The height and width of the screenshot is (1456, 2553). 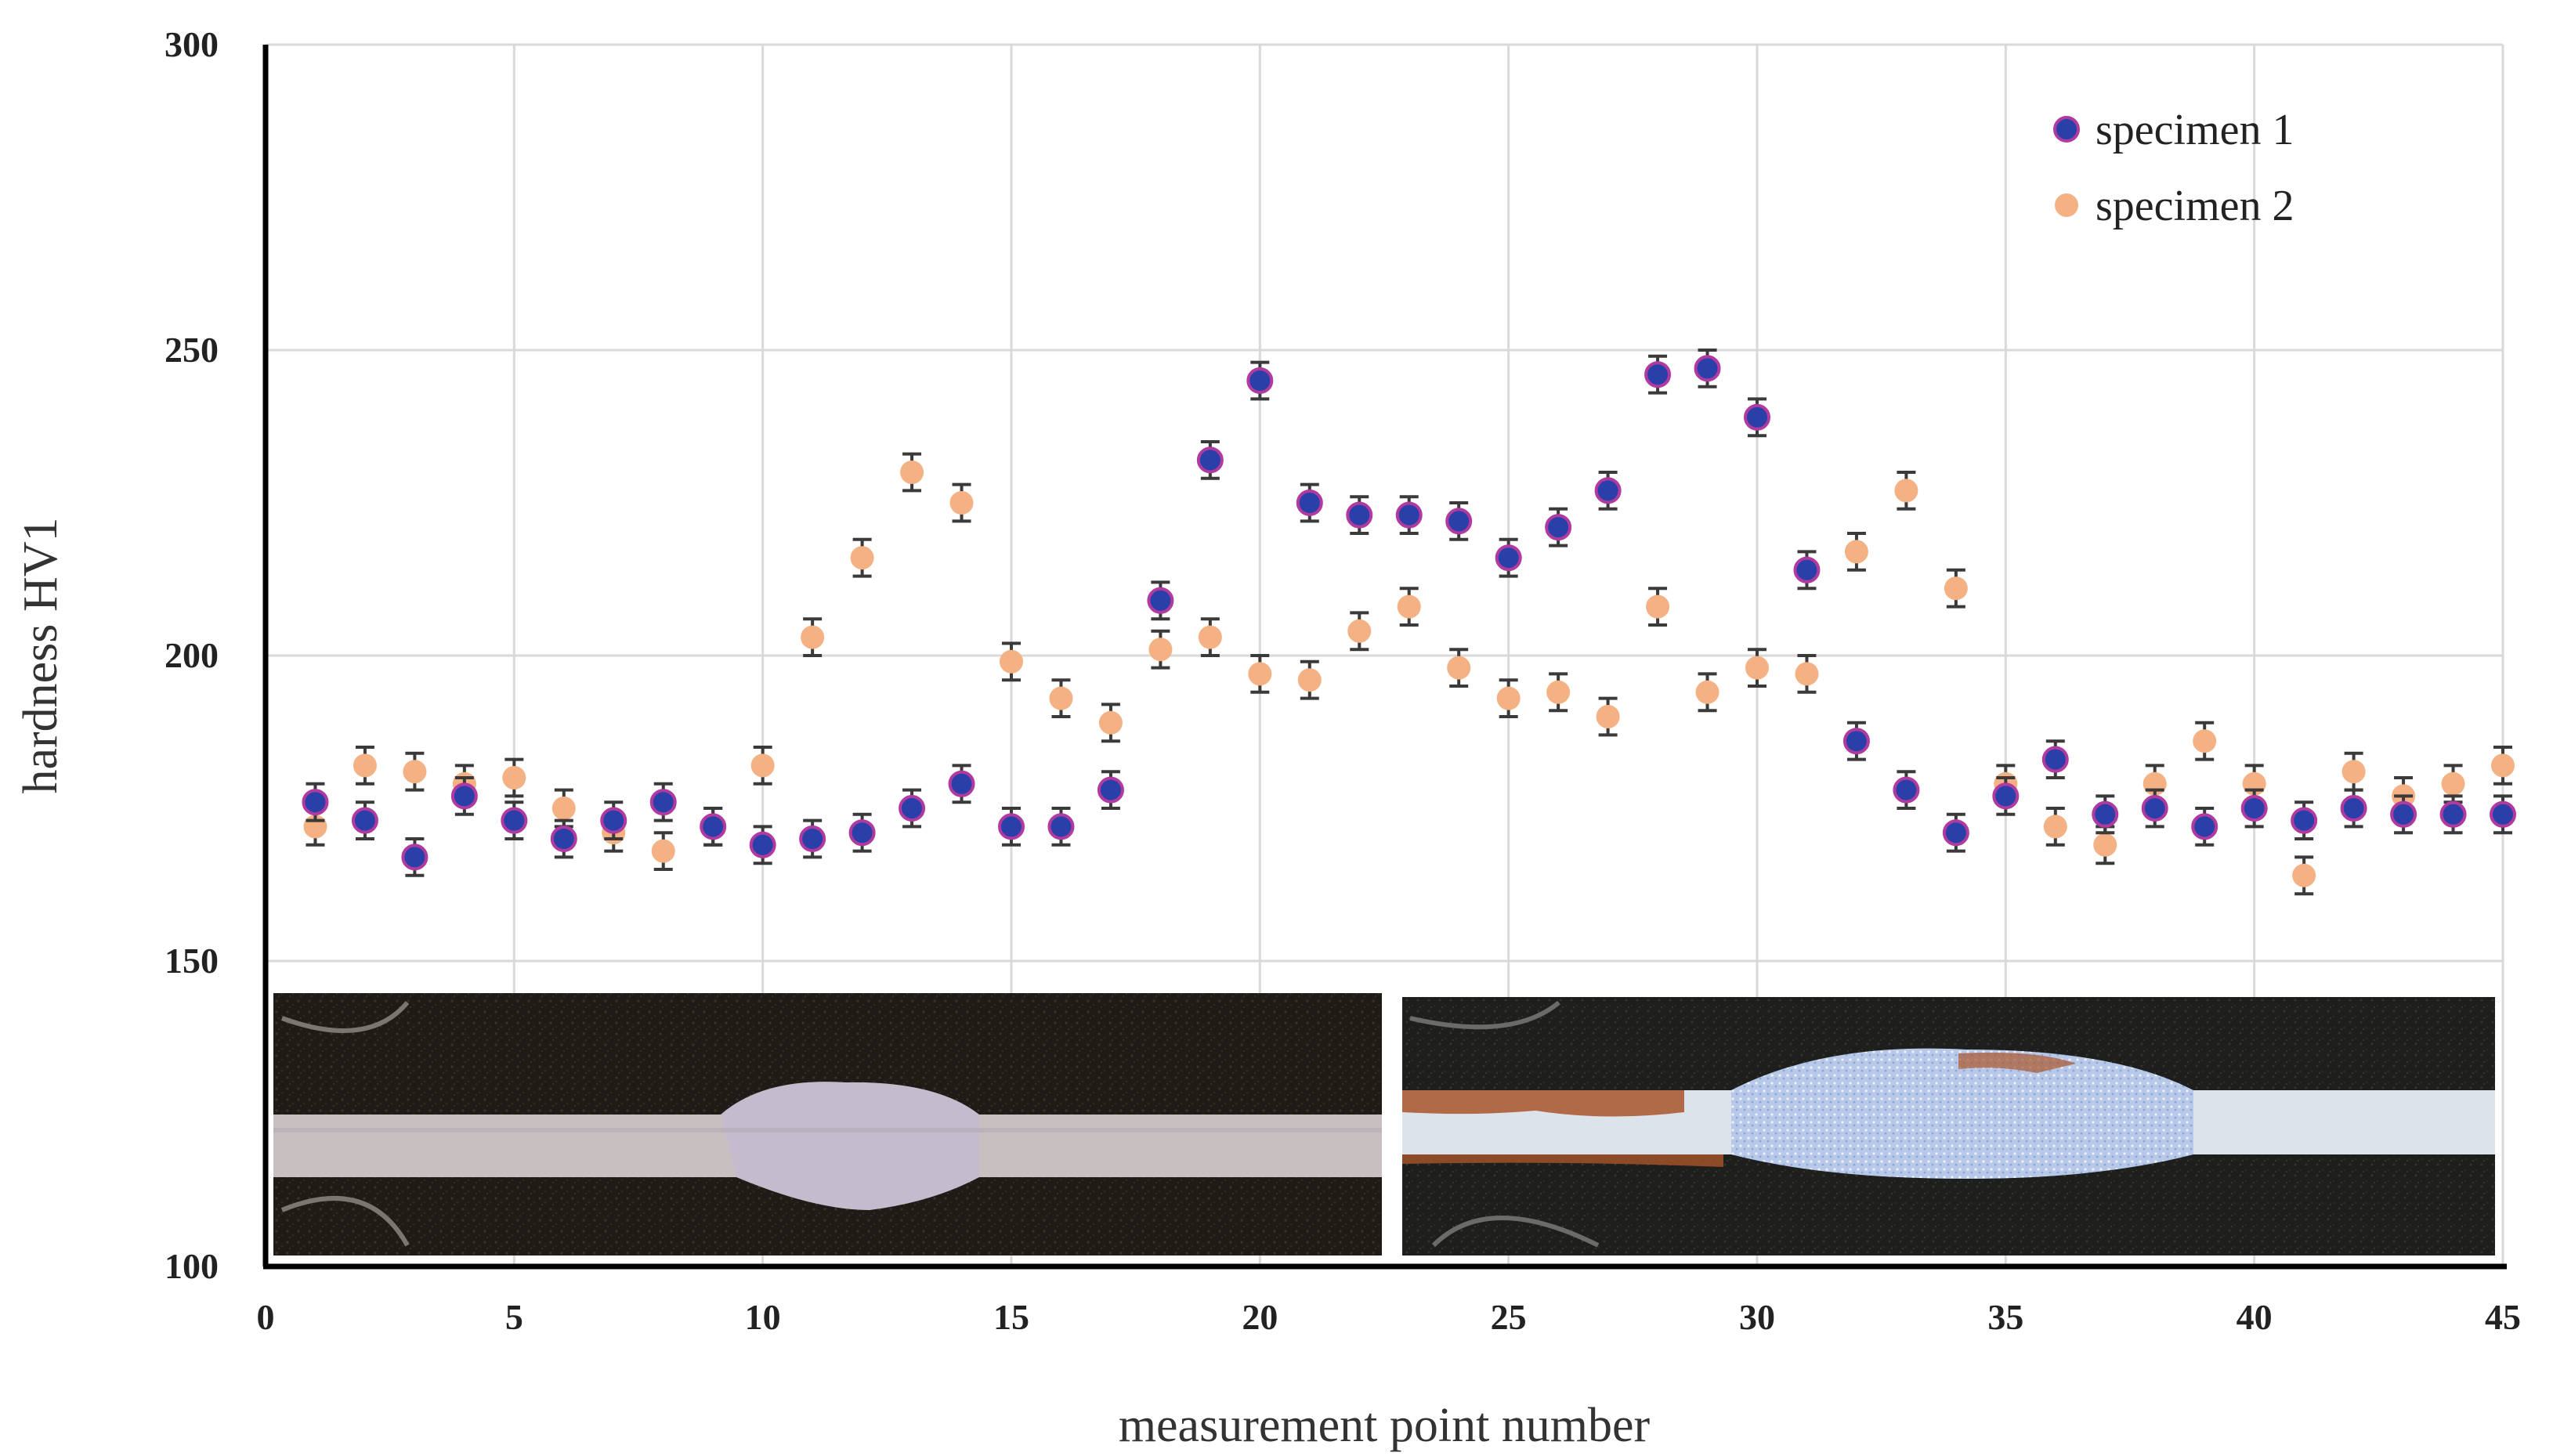 I want to click on legend-item-specimen-1: specimen 1, so click(x=2173, y=130).